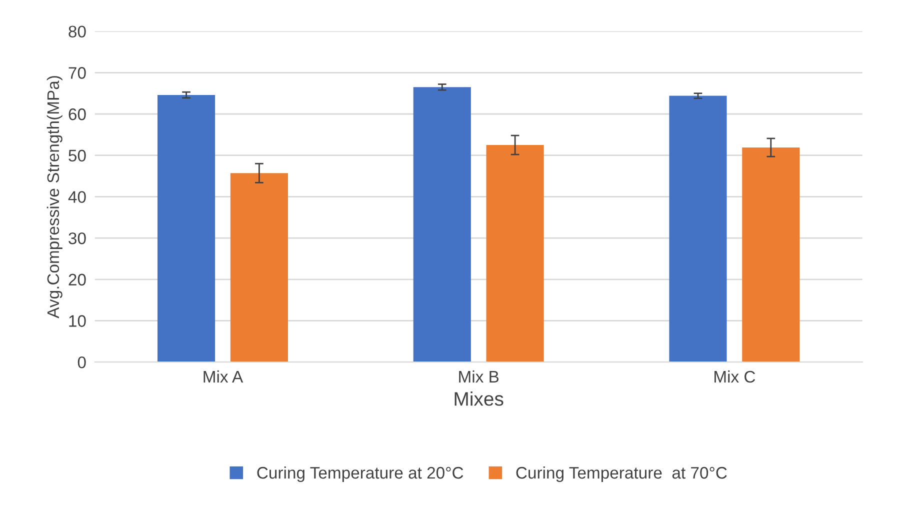 The width and height of the screenshot is (903, 505). What do you see at coordinates (77, 238) in the screenshot?
I see `y-tick-label: 30` at bounding box center [77, 238].